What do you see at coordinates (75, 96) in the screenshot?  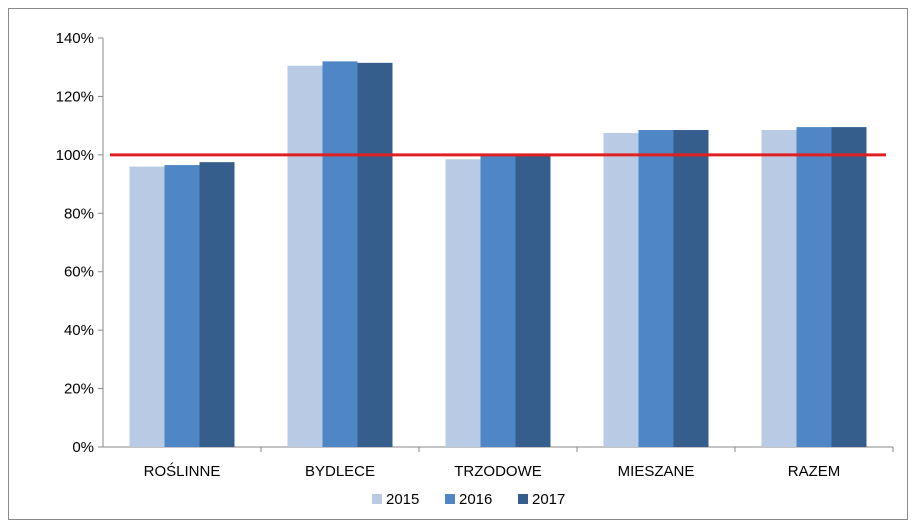 I see `y-tick-label: 120%` at bounding box center [75, 96].